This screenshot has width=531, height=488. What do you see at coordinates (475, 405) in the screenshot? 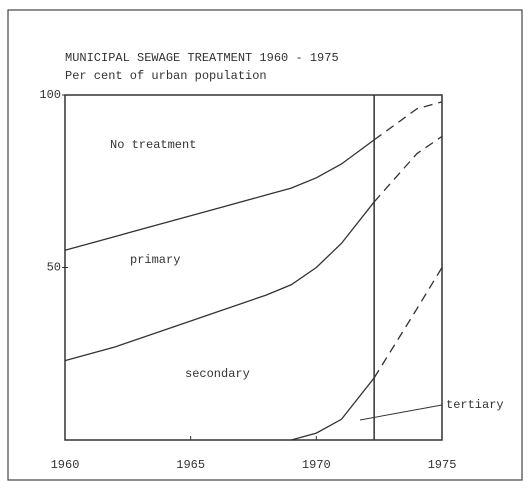
I see `region-label: tertiary` at bounding box center [475, 405].